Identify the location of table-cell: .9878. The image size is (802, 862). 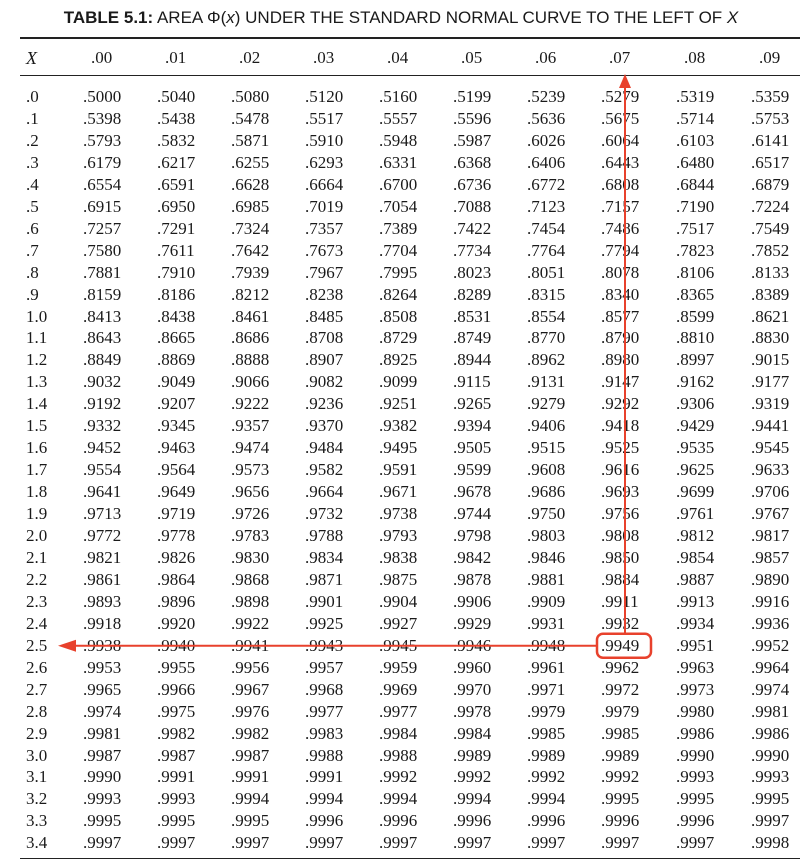
(472, 579).